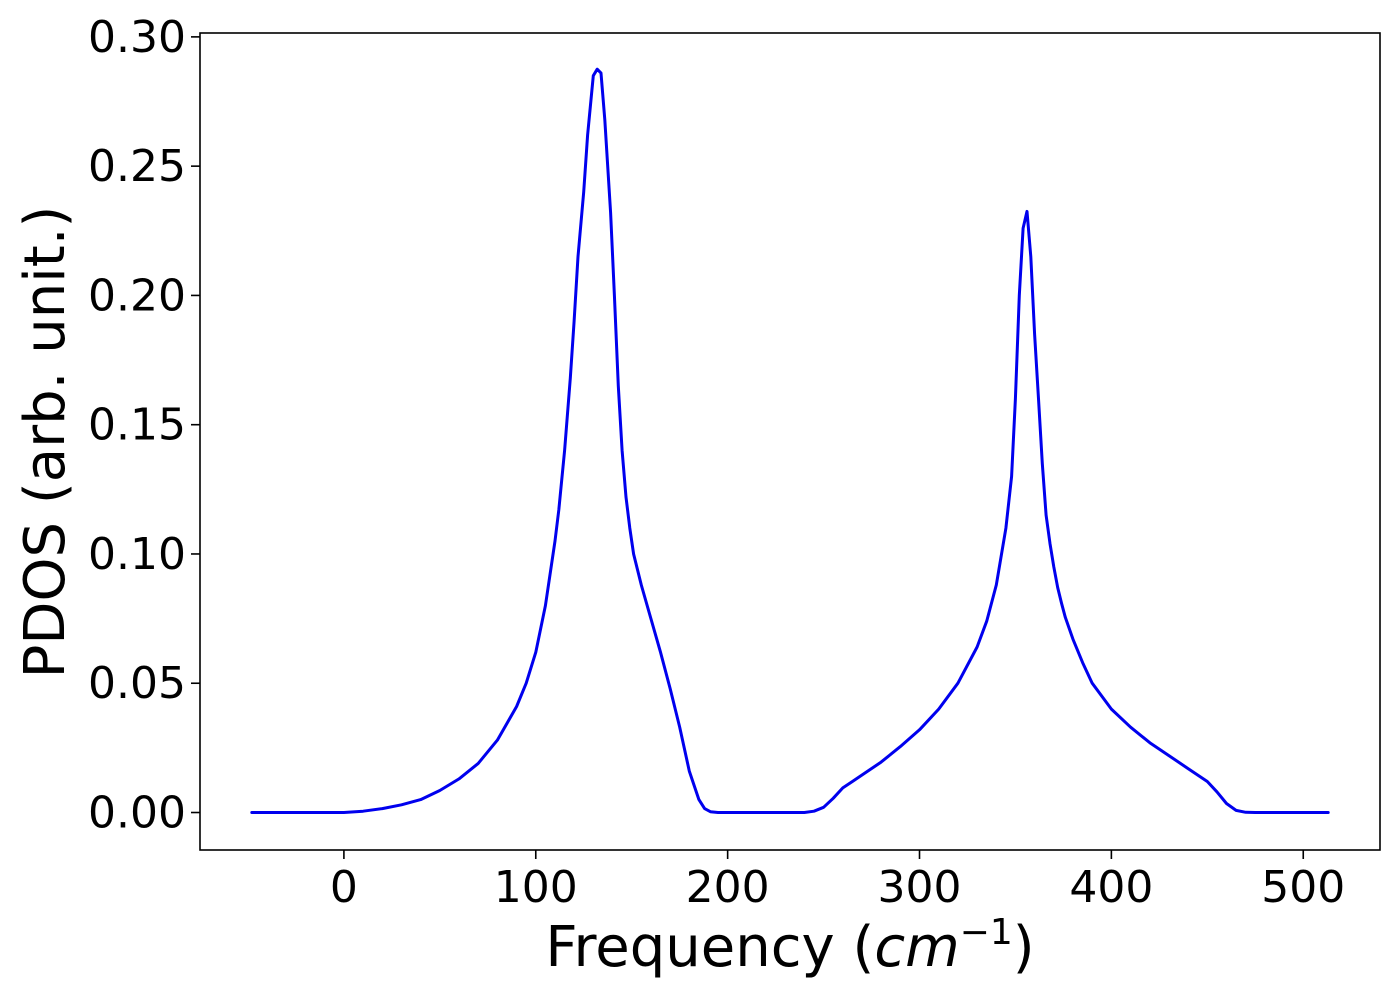 The width and height of the screenshot is (1400, 1000). Describe the element at coordinates (728, 887) in the screenshot. I see `x-tick-label: 200` at that location.